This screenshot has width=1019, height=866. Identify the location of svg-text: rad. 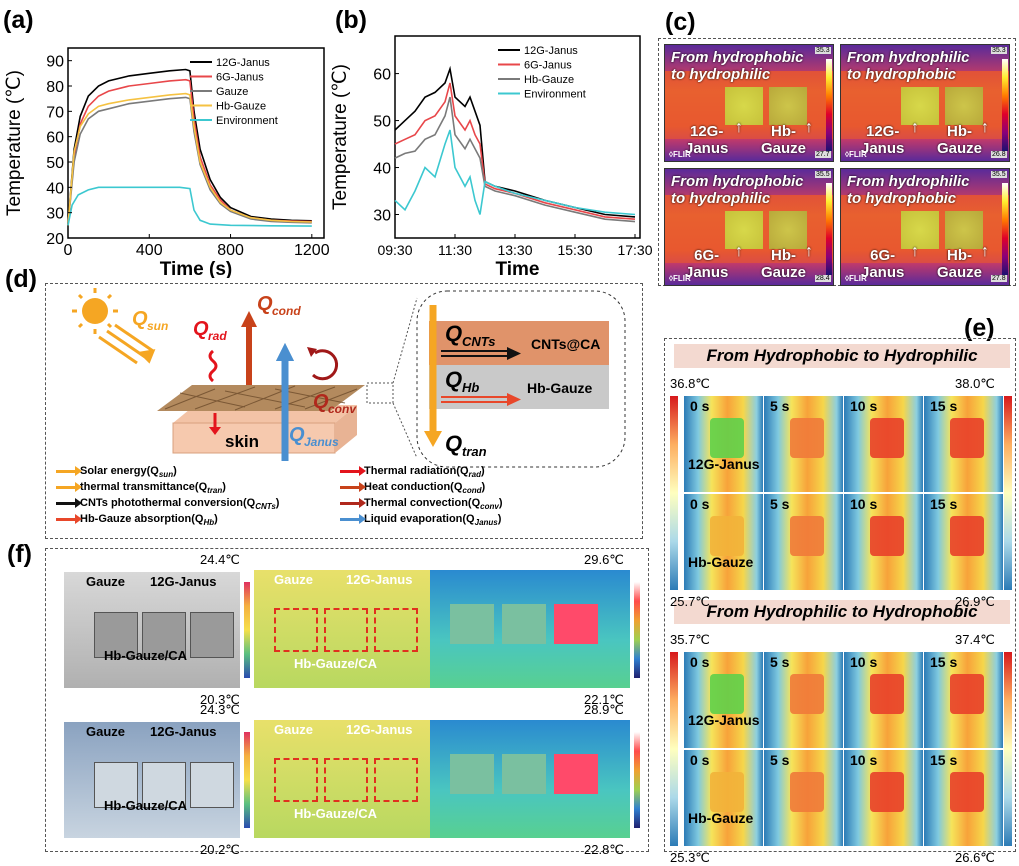
(217, 336).